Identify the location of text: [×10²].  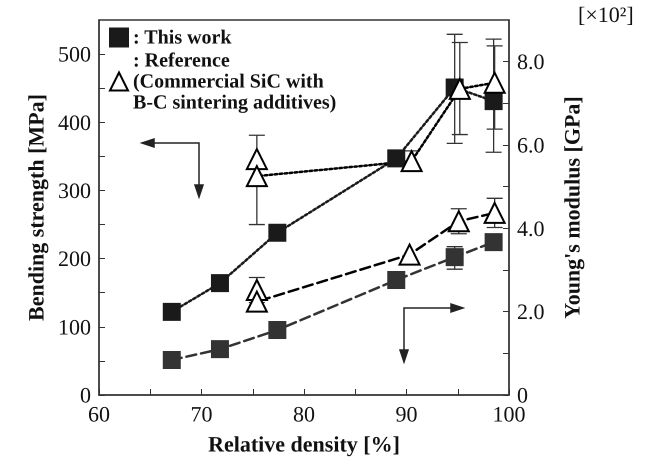
(606, 15).